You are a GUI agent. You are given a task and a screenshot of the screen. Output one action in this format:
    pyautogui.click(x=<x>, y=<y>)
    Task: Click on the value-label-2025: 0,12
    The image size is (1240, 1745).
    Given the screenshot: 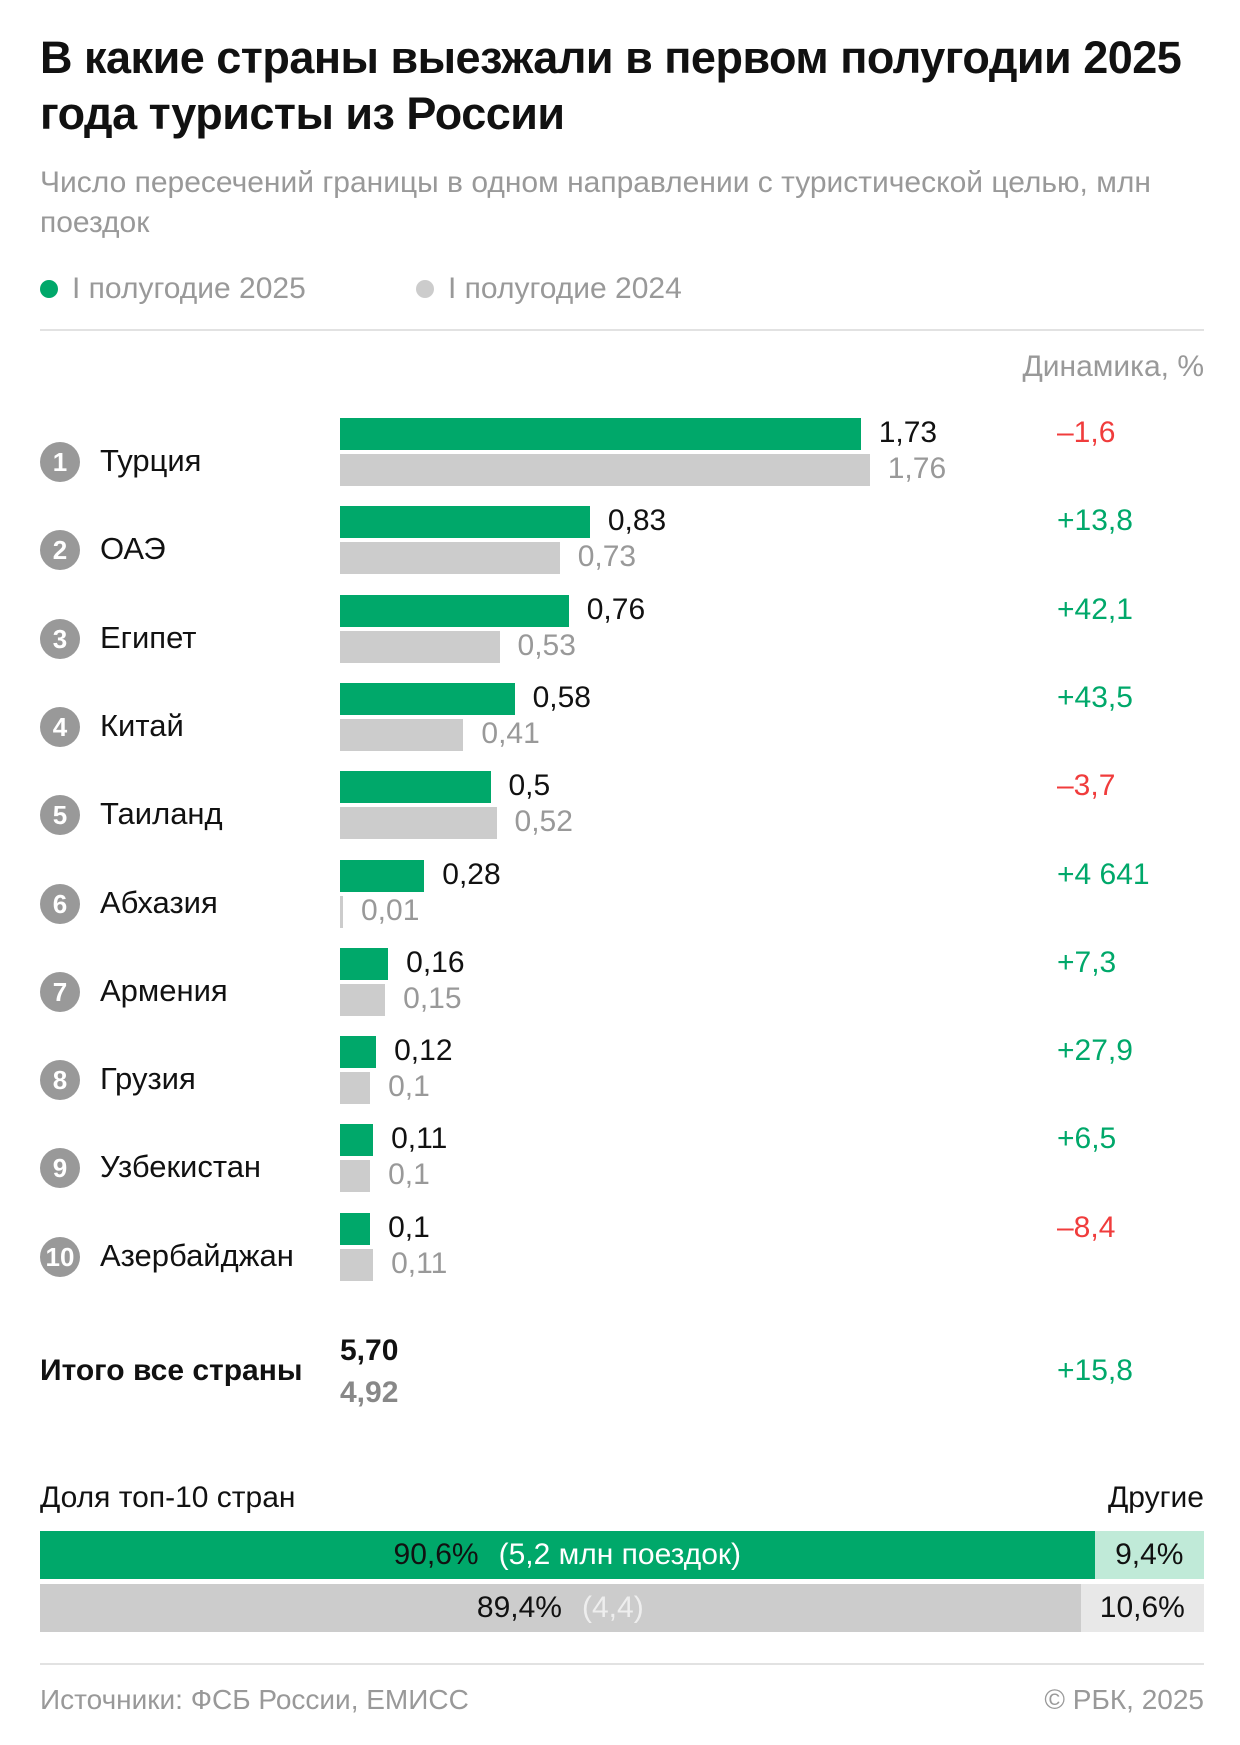 What is the action you would take?
    pyautogui.click(x=423, y=1051)
    